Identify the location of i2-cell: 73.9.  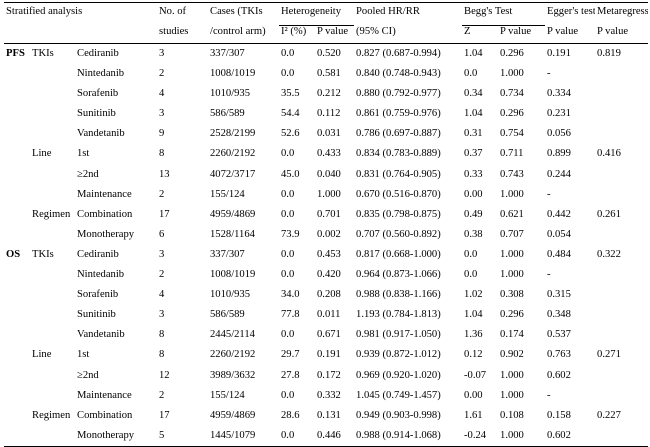
(290, 234).